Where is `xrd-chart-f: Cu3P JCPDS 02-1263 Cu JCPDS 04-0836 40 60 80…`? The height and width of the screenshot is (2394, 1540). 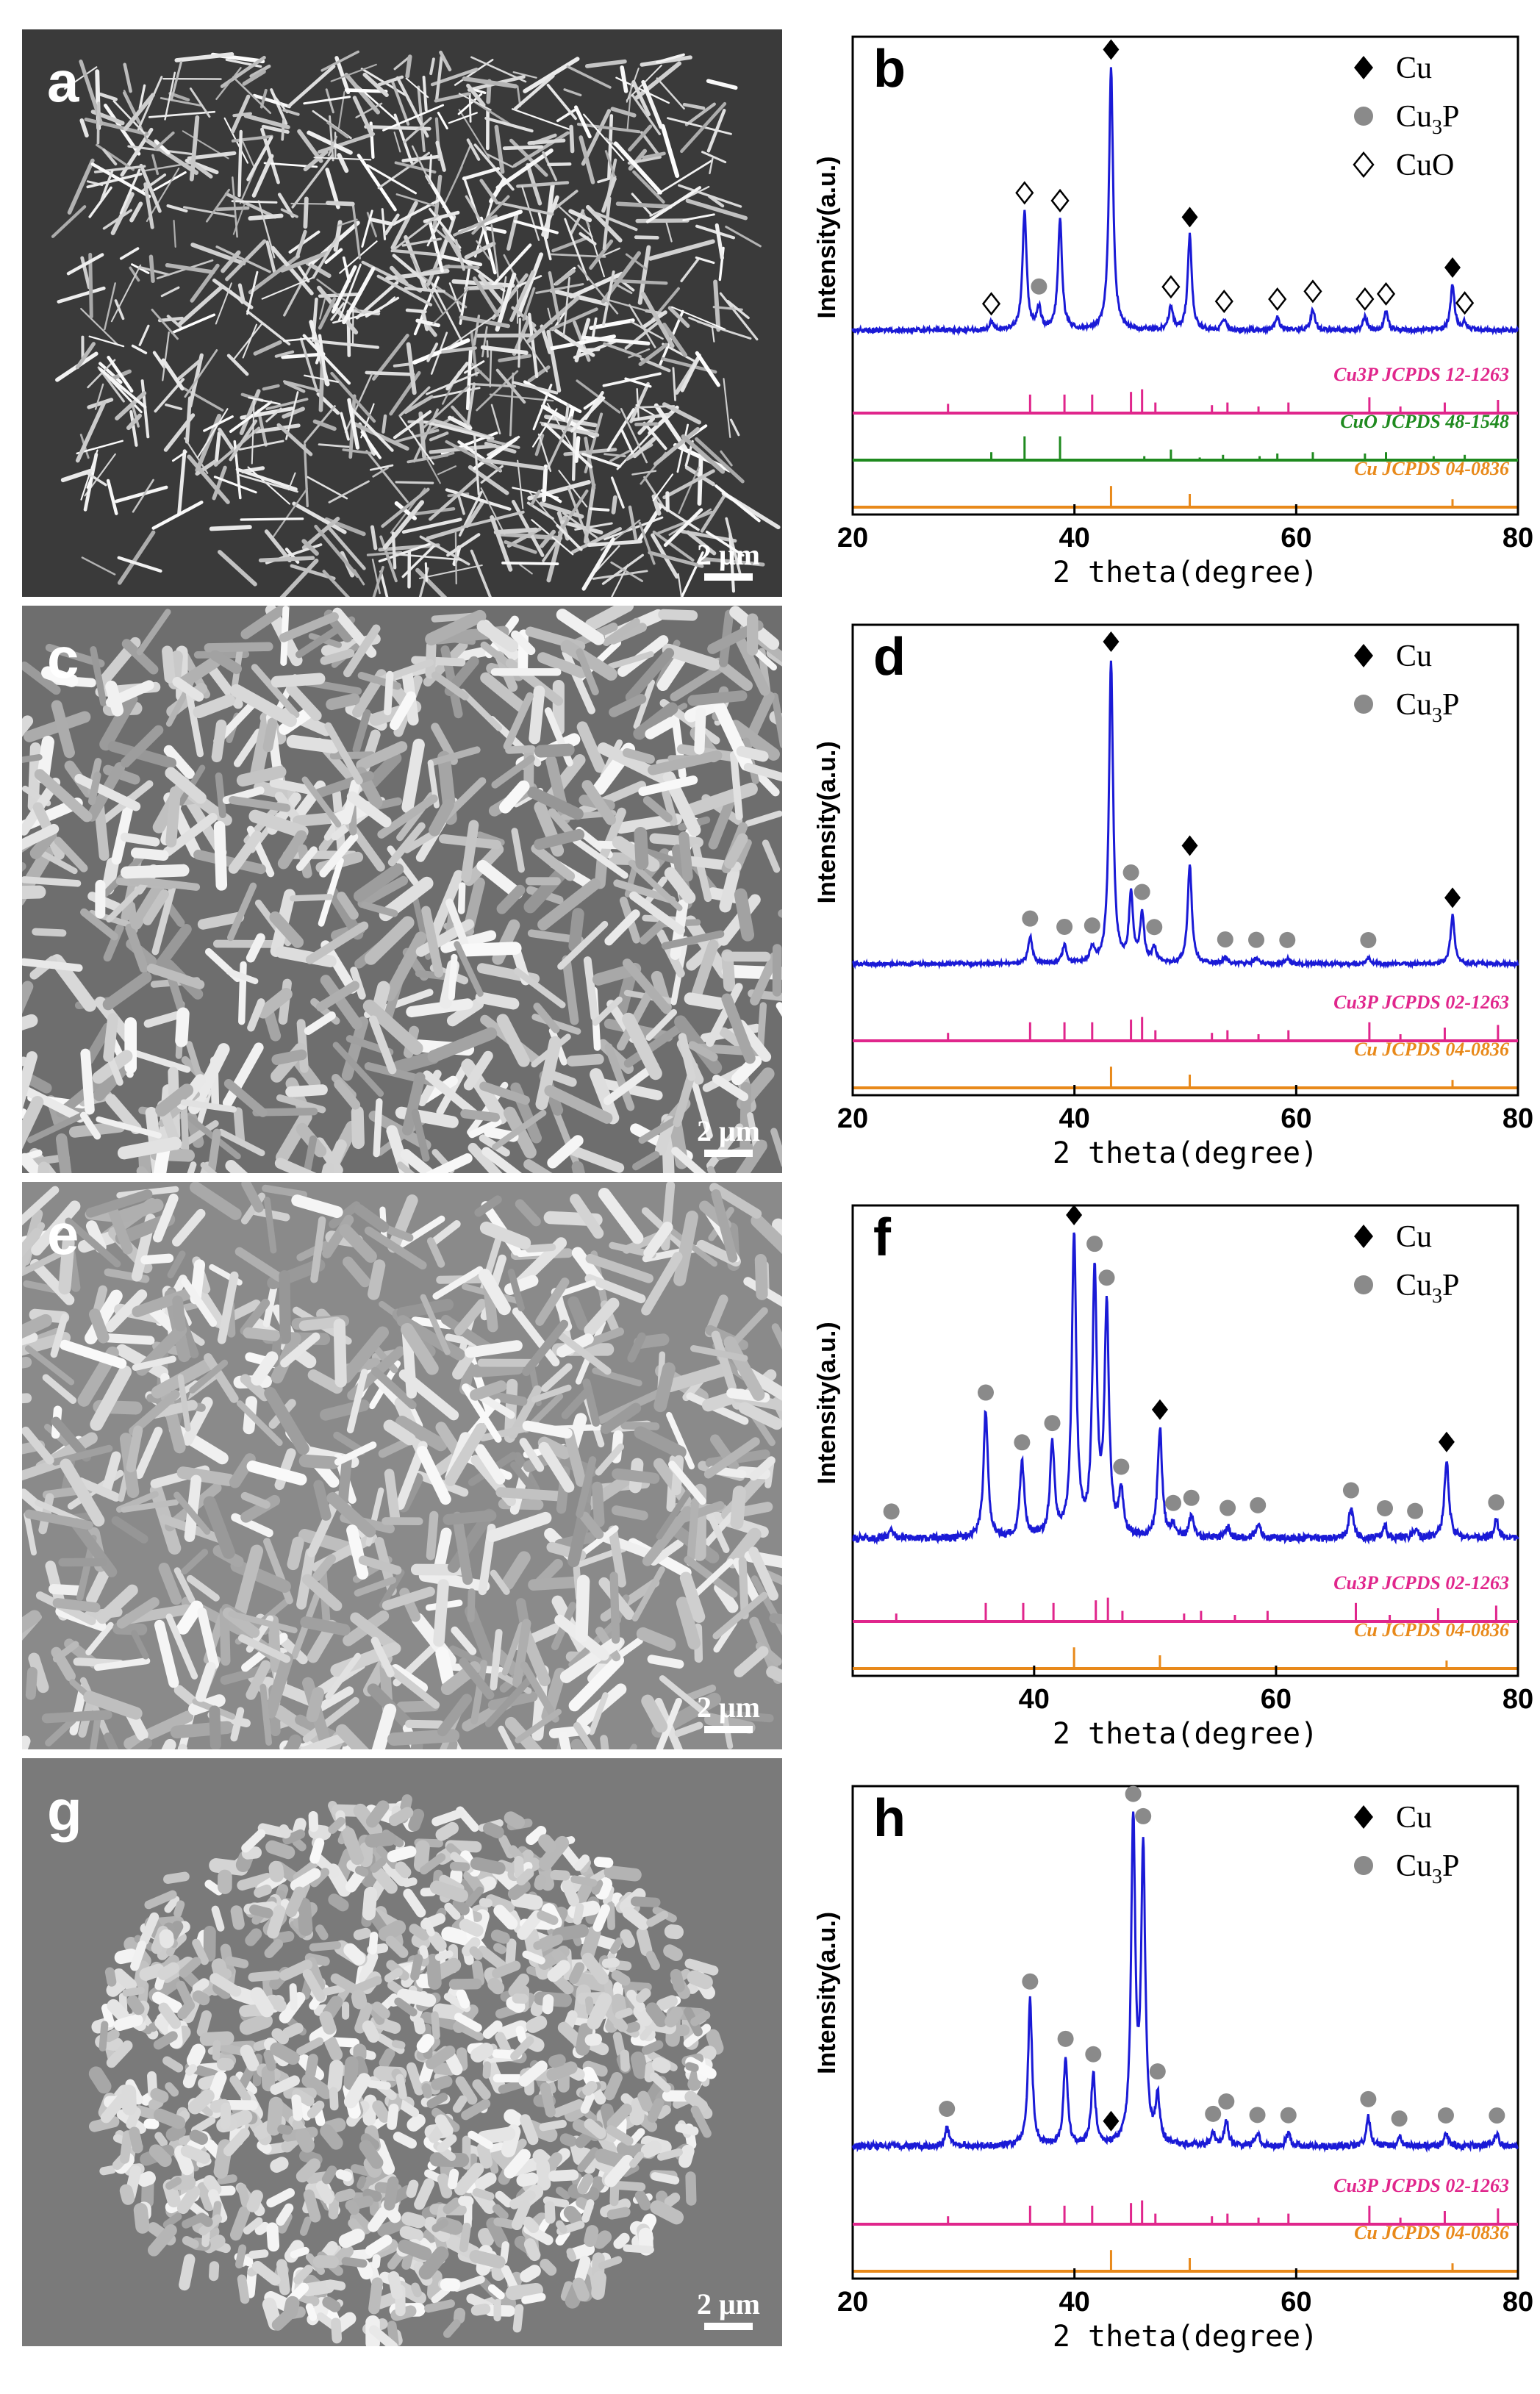
xrd-chart-f: Cu3P JCPDS 02-1263 Cu JCPDS 04-0836 40 60 80… is located at coordinates (1167, 1467).